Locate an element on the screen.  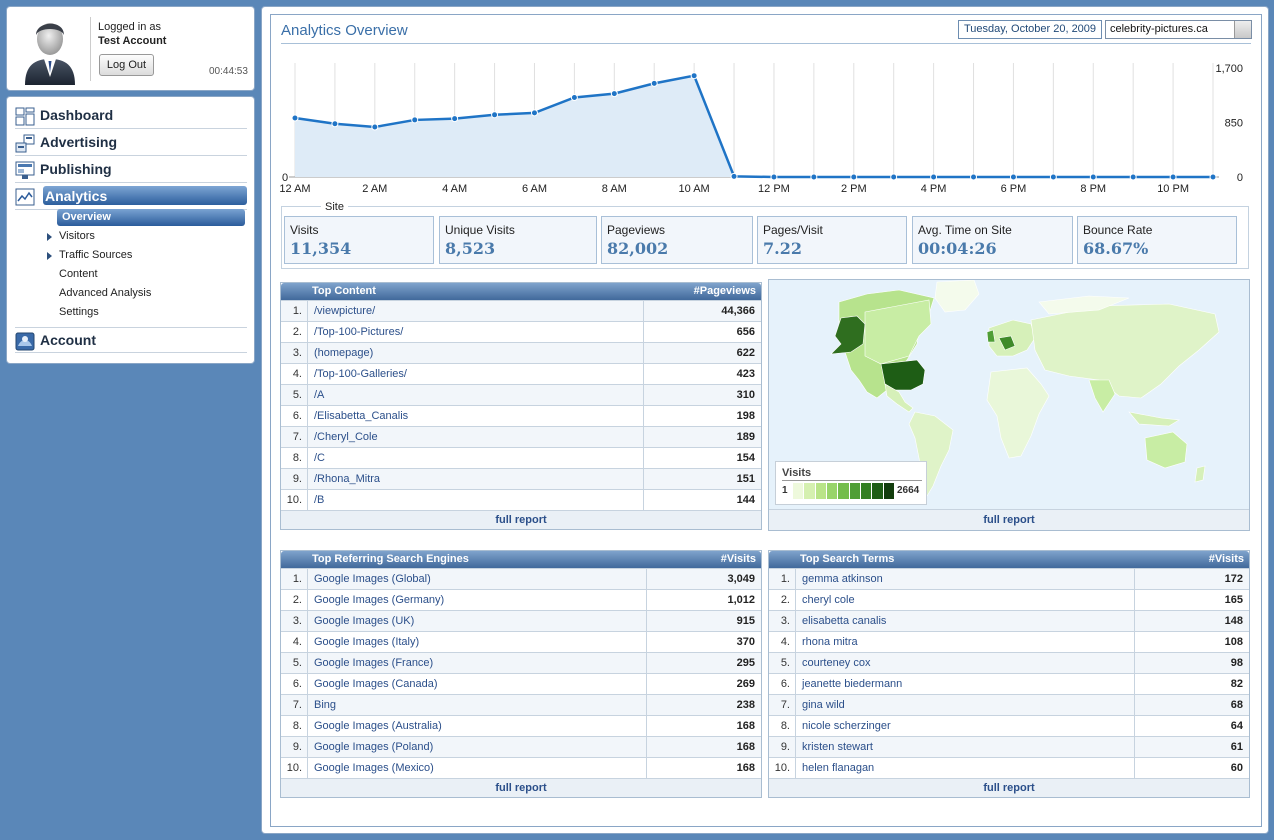
logout-button: Log Out is located at coordinates (126, 65).